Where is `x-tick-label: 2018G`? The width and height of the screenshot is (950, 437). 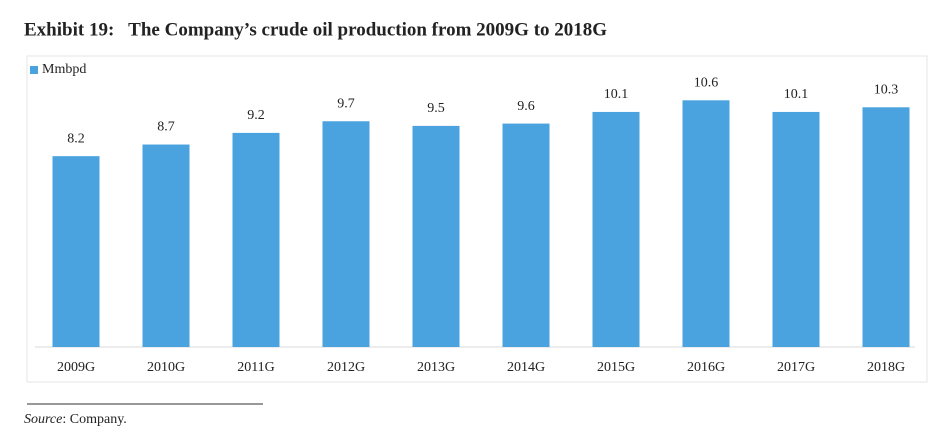
x-tick-label: 2018G is located at coordinates (886, 367).